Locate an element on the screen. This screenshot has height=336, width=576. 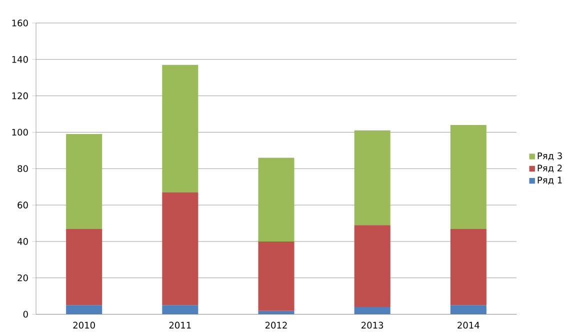
x-tick-label: 2012 is located at coordinates (276, 325).